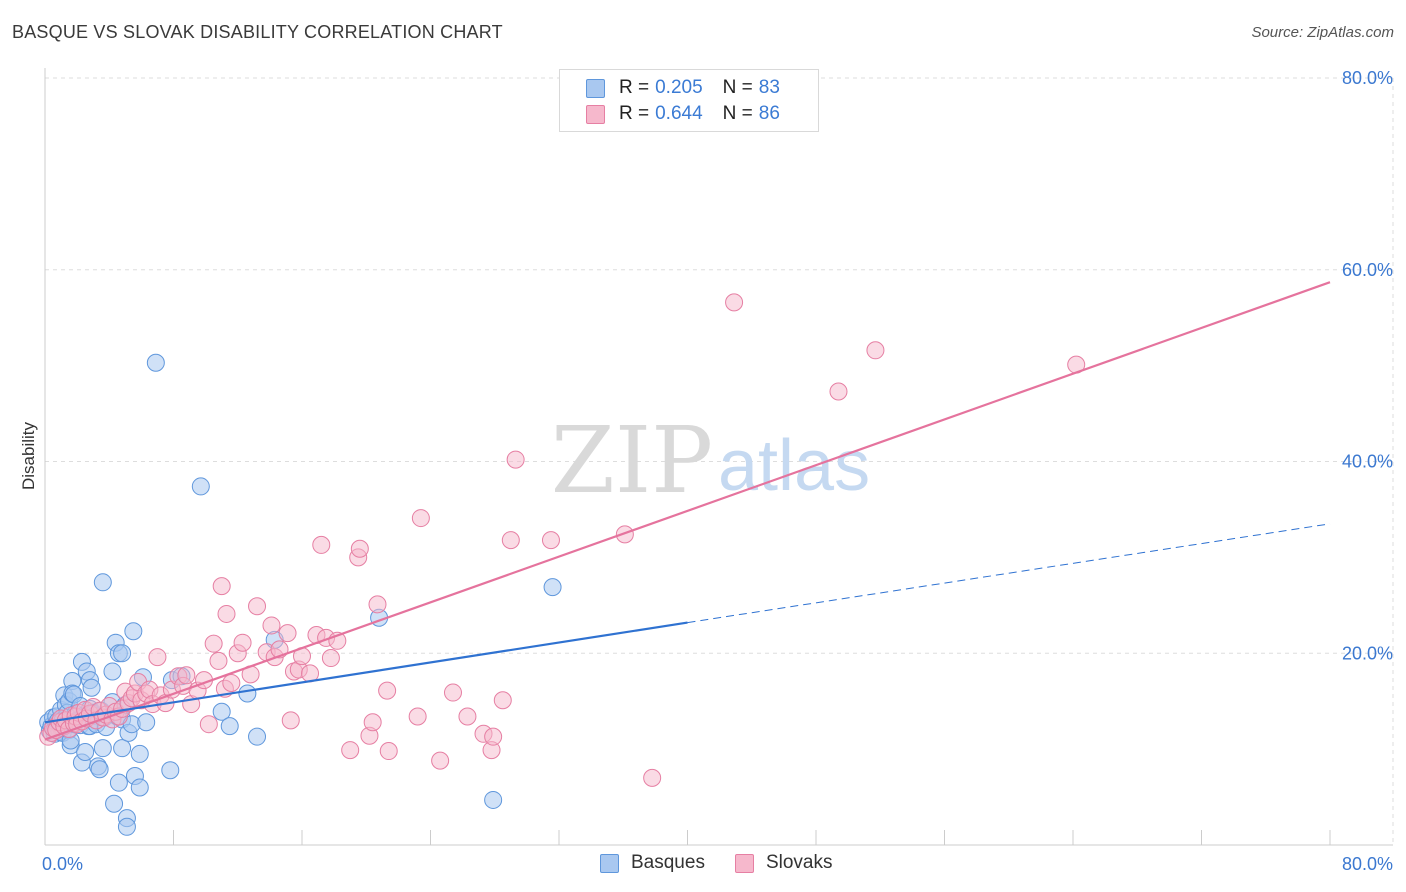 This screenshot has width=1406, height=892. I want to click on r-value: 0.205, so click(679, 87).